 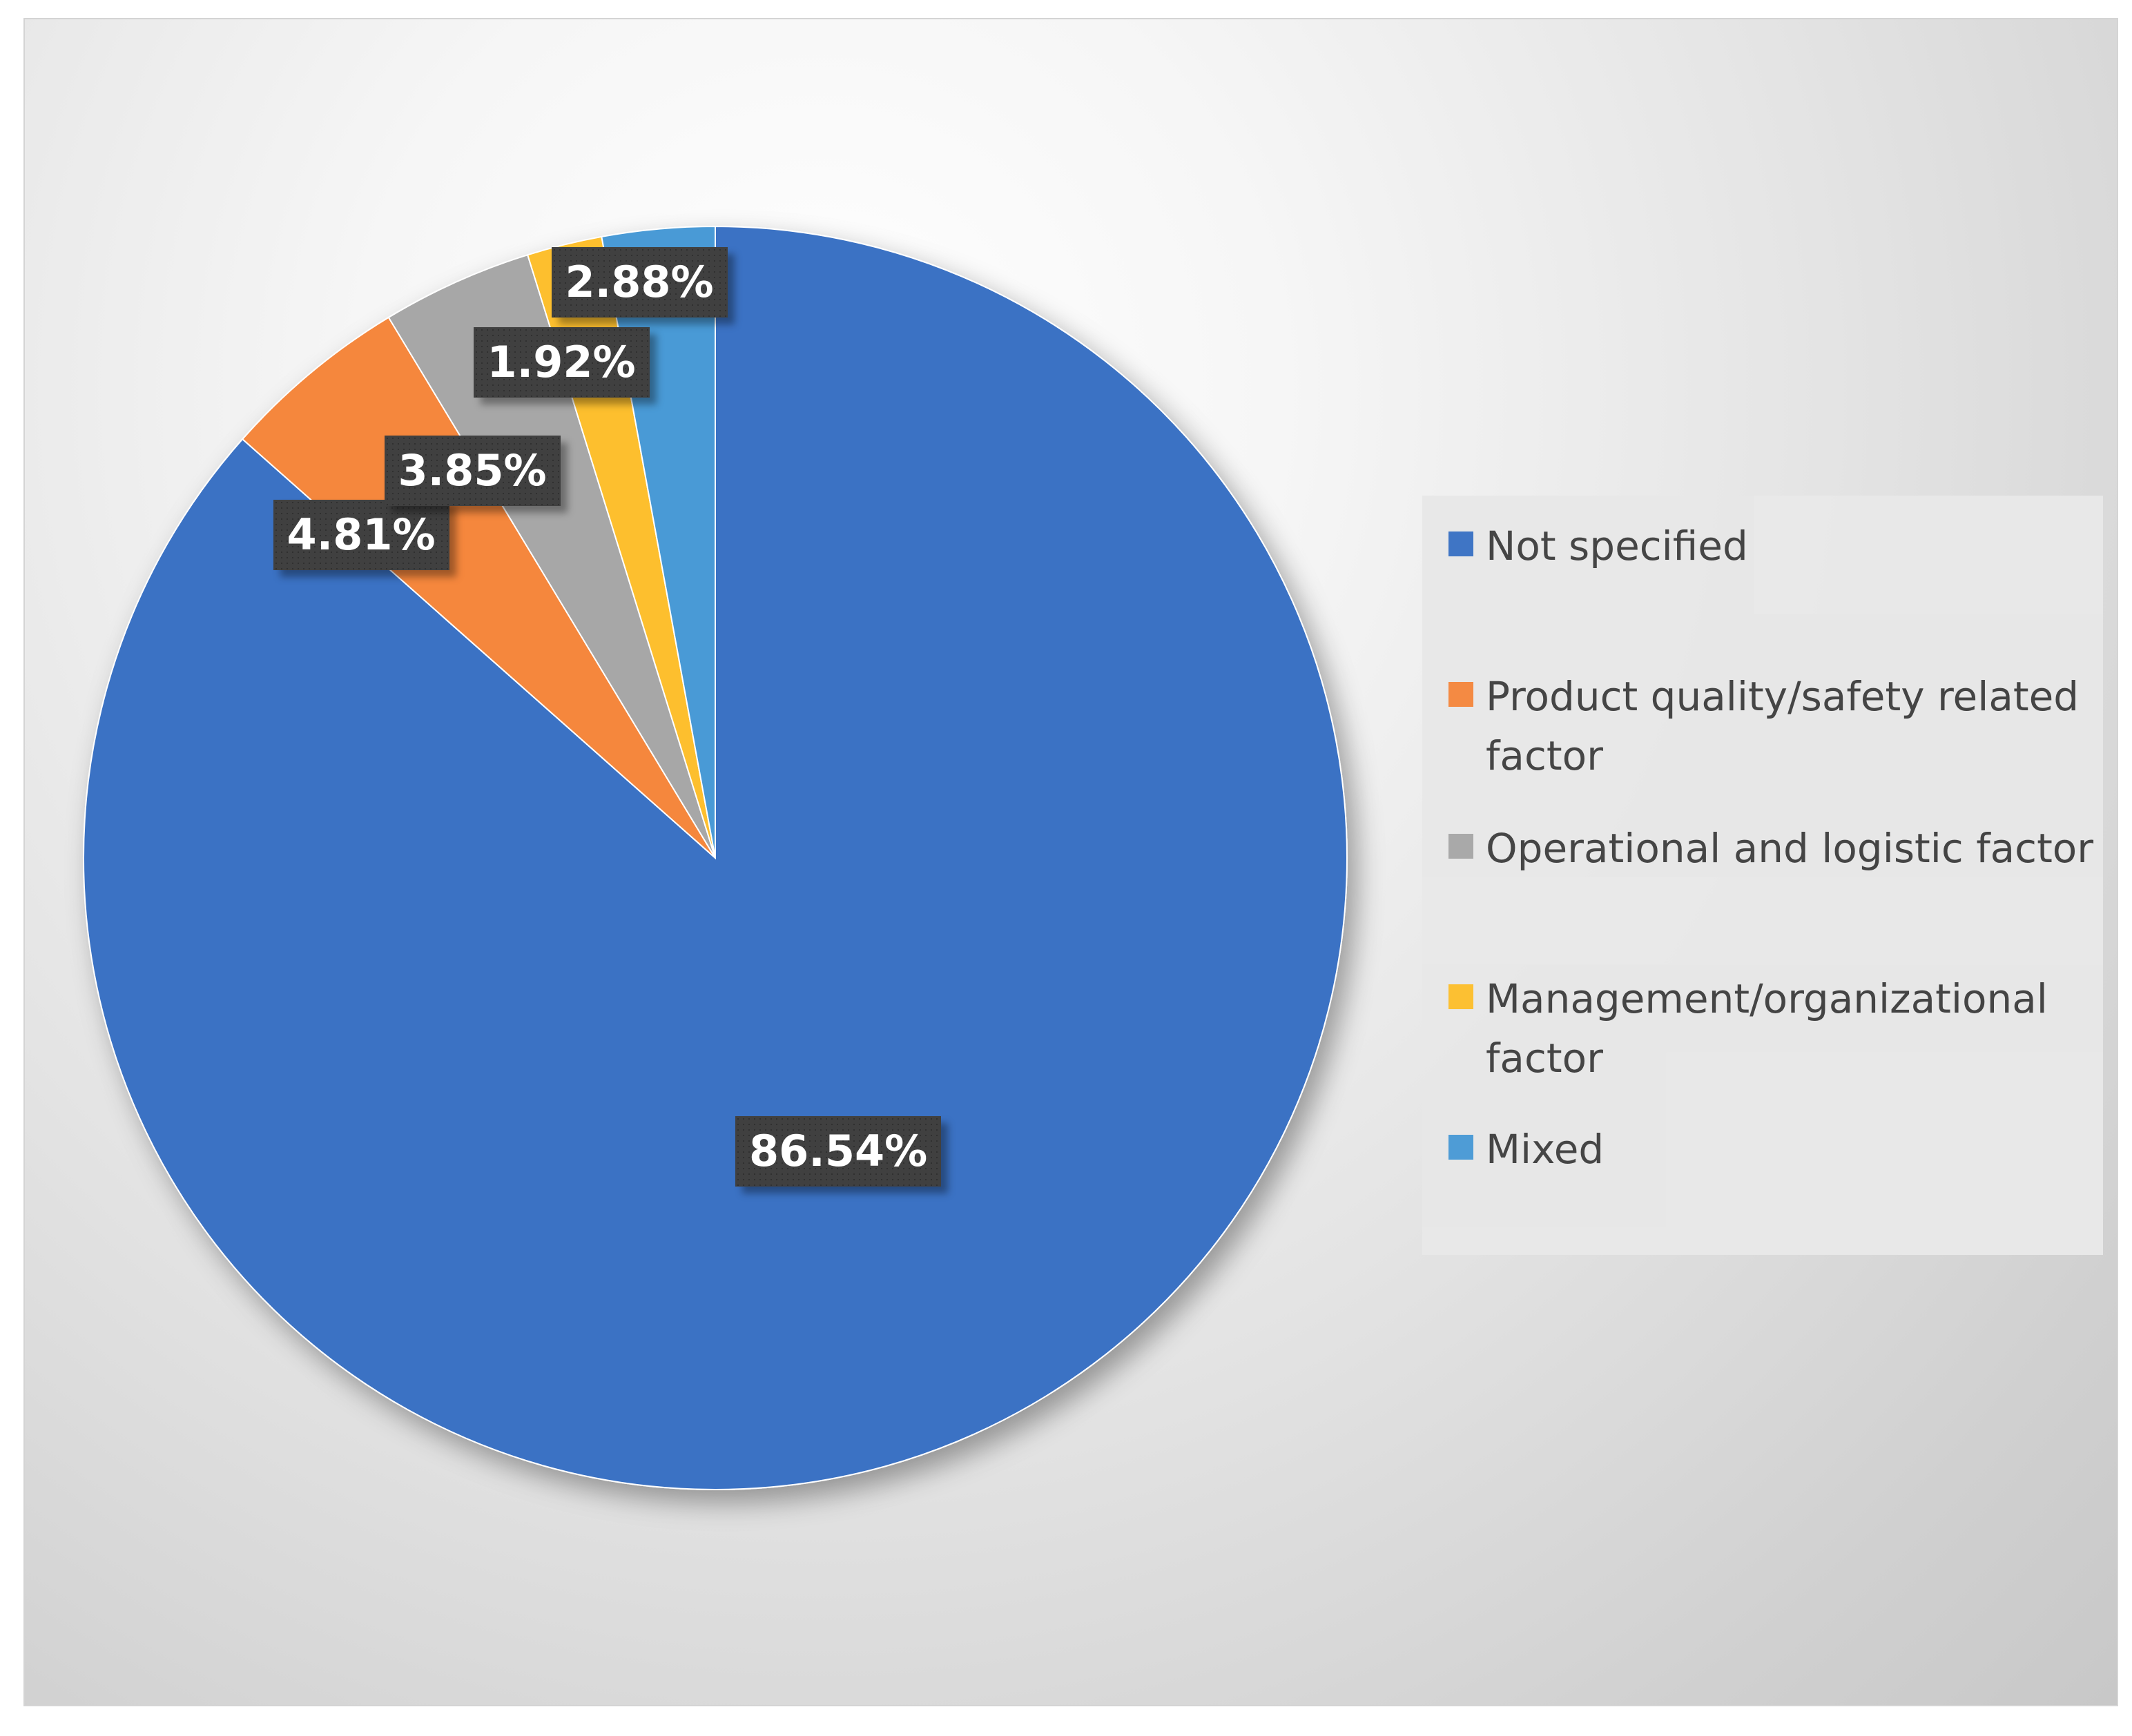 What do you see at coordinates (1777, 546) in the screenshot?
I see `legend-item-not-specified: Not specified` at bounding box center [1777, 546].